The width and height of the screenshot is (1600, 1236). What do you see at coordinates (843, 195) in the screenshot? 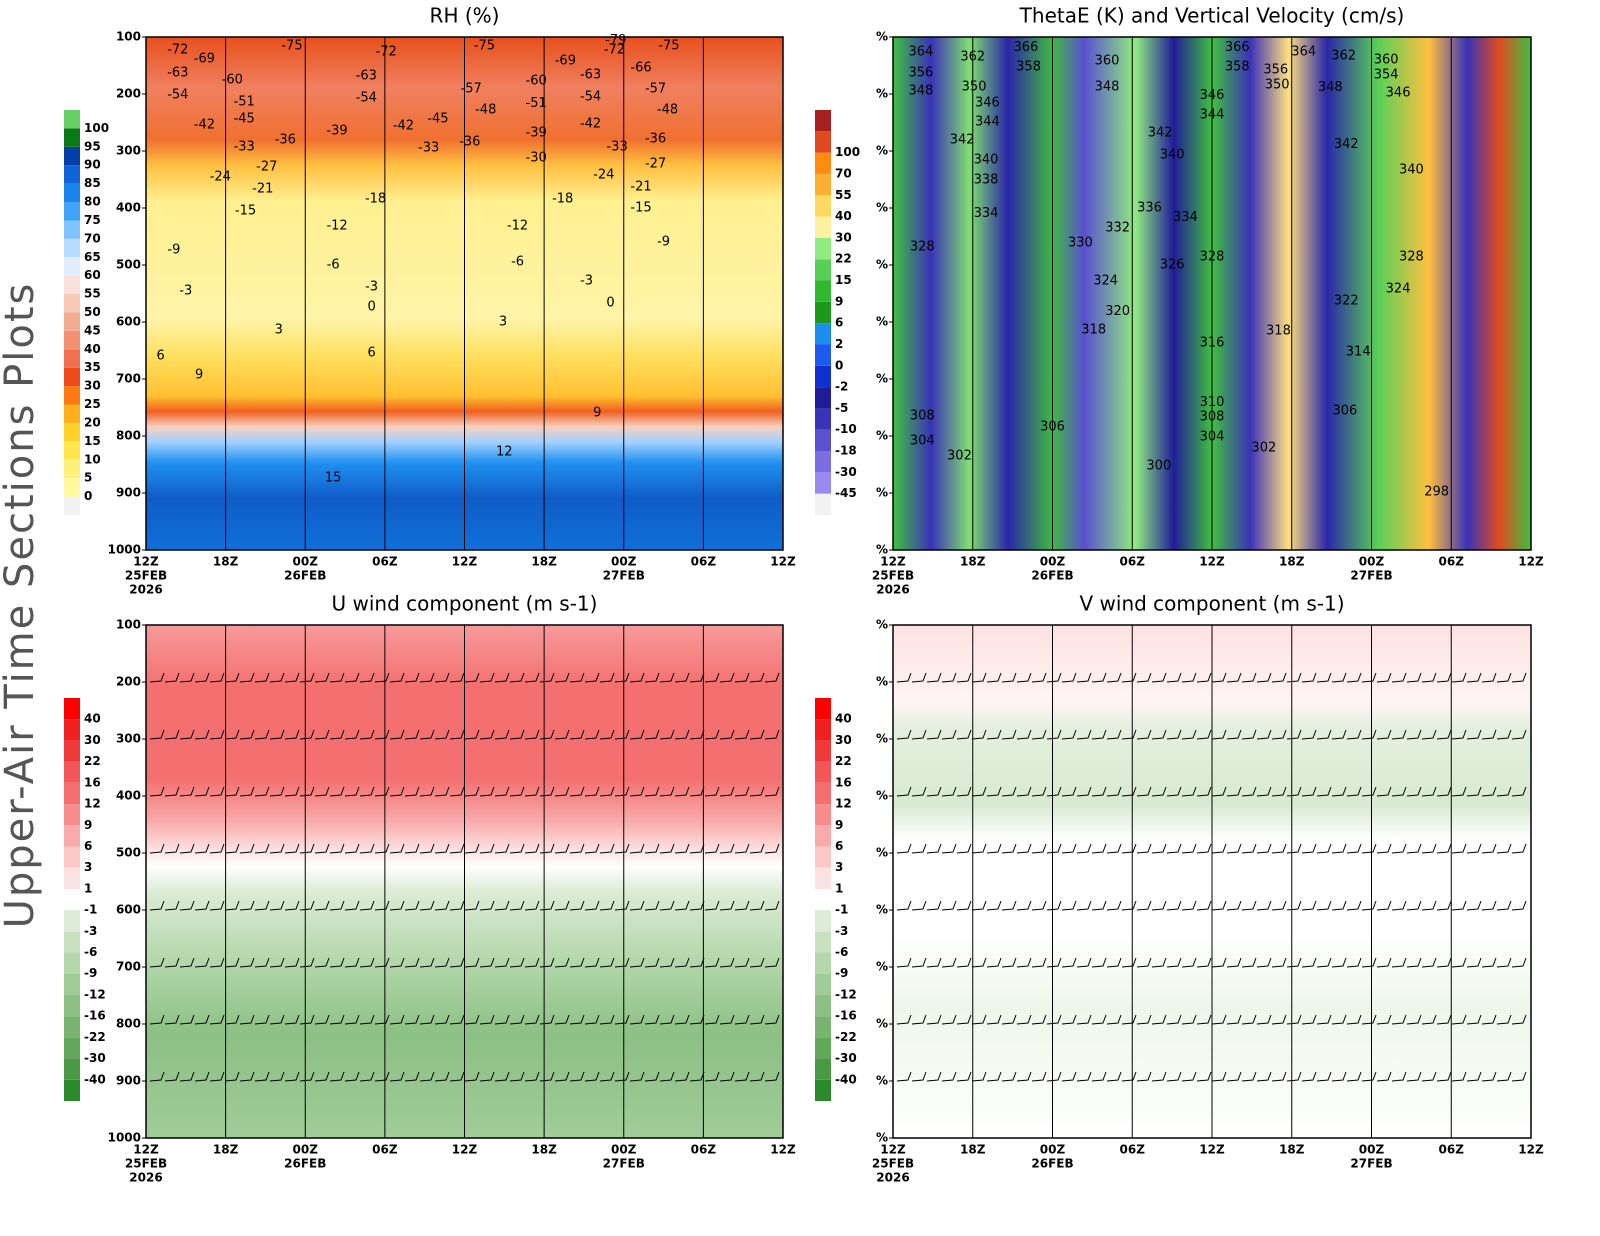
I see `colorbar-label: 55` at bounding box center [843, 195].